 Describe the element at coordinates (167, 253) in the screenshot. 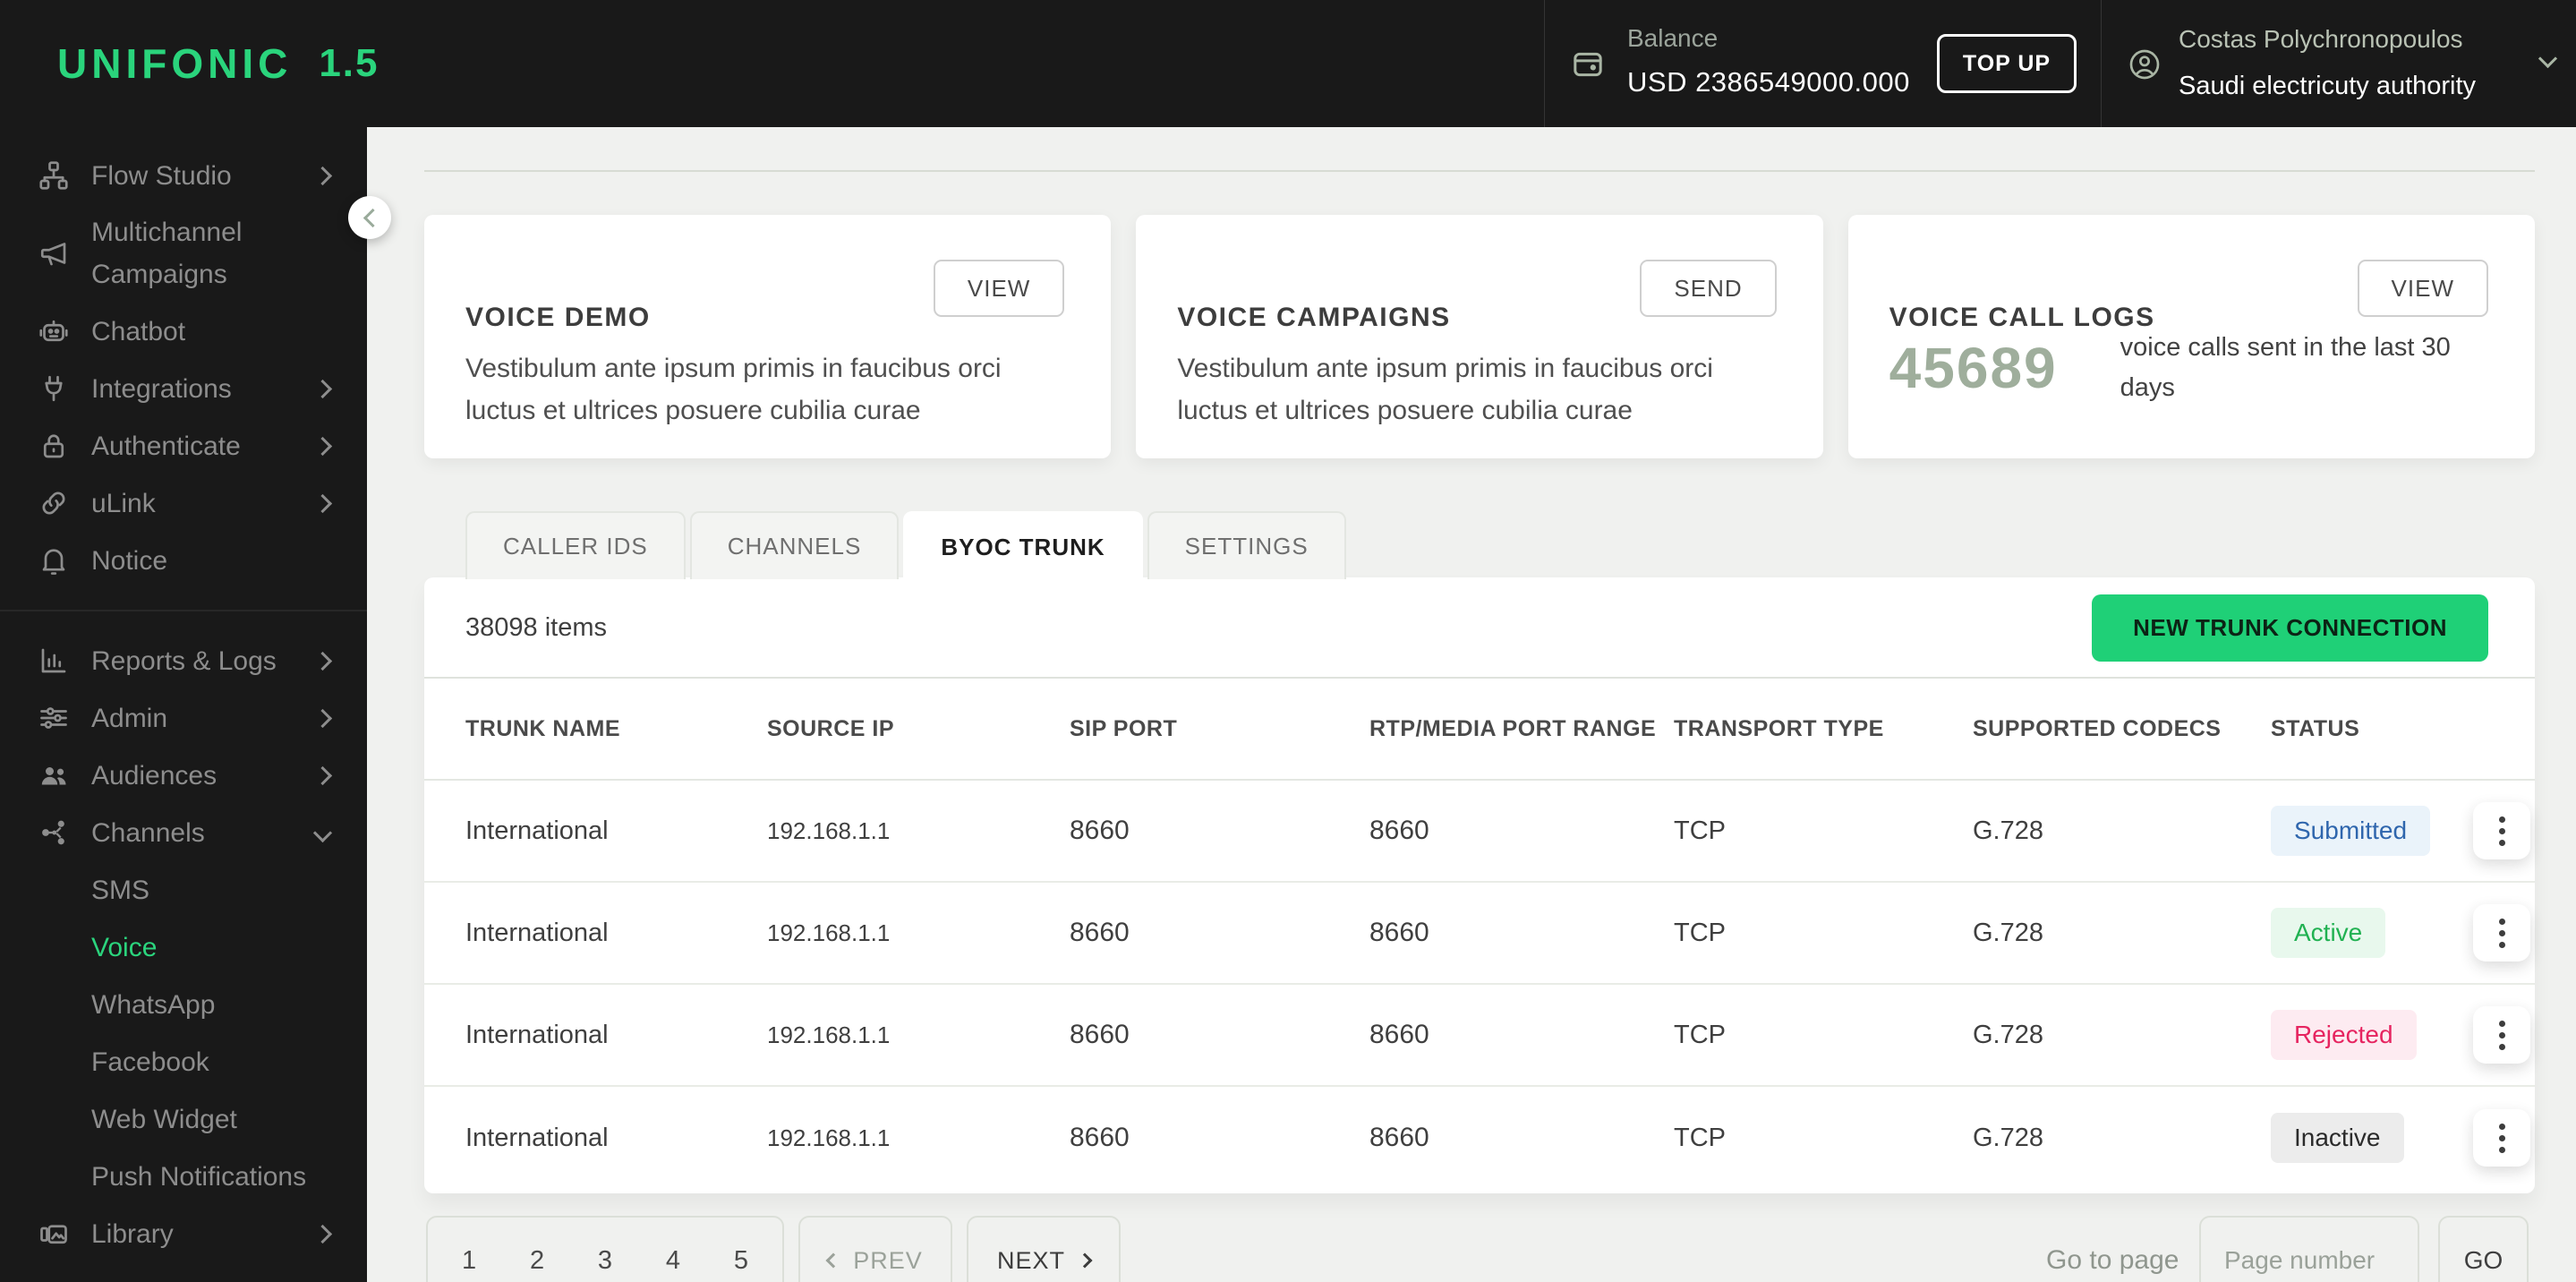

I see `sidebar-item-label: Multichannel Campaigns` at that location.